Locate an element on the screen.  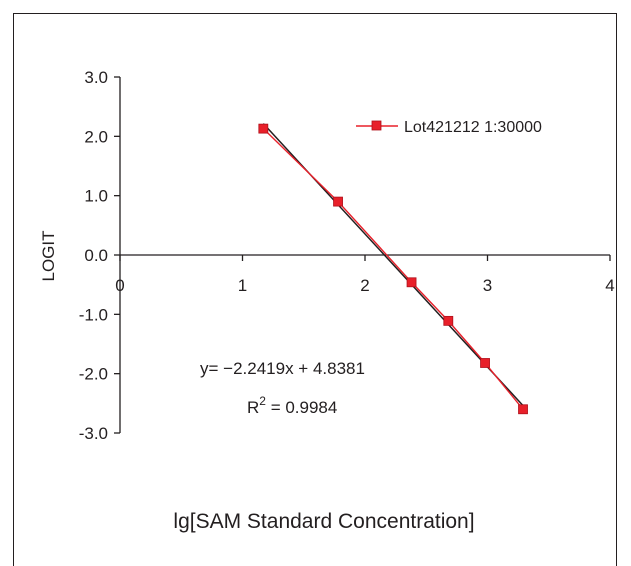
y-tick-label: -2.0 is located at coordinates (93, 374).